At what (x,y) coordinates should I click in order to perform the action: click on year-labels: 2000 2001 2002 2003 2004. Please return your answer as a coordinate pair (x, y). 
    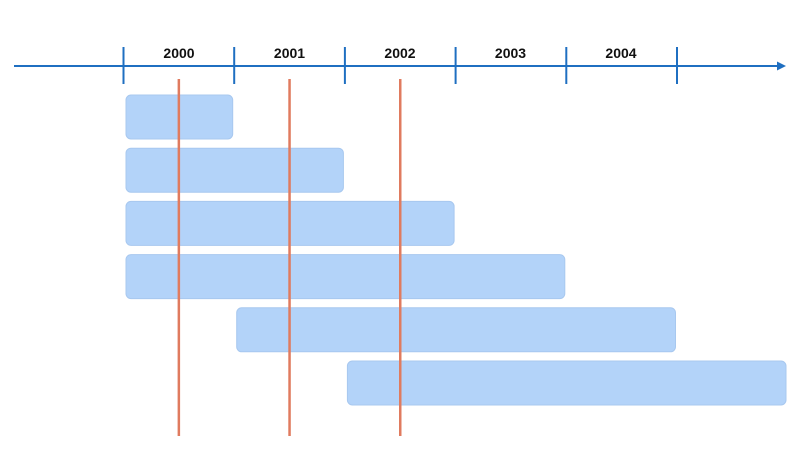
    Looking at the image, I should click on (399, 53).